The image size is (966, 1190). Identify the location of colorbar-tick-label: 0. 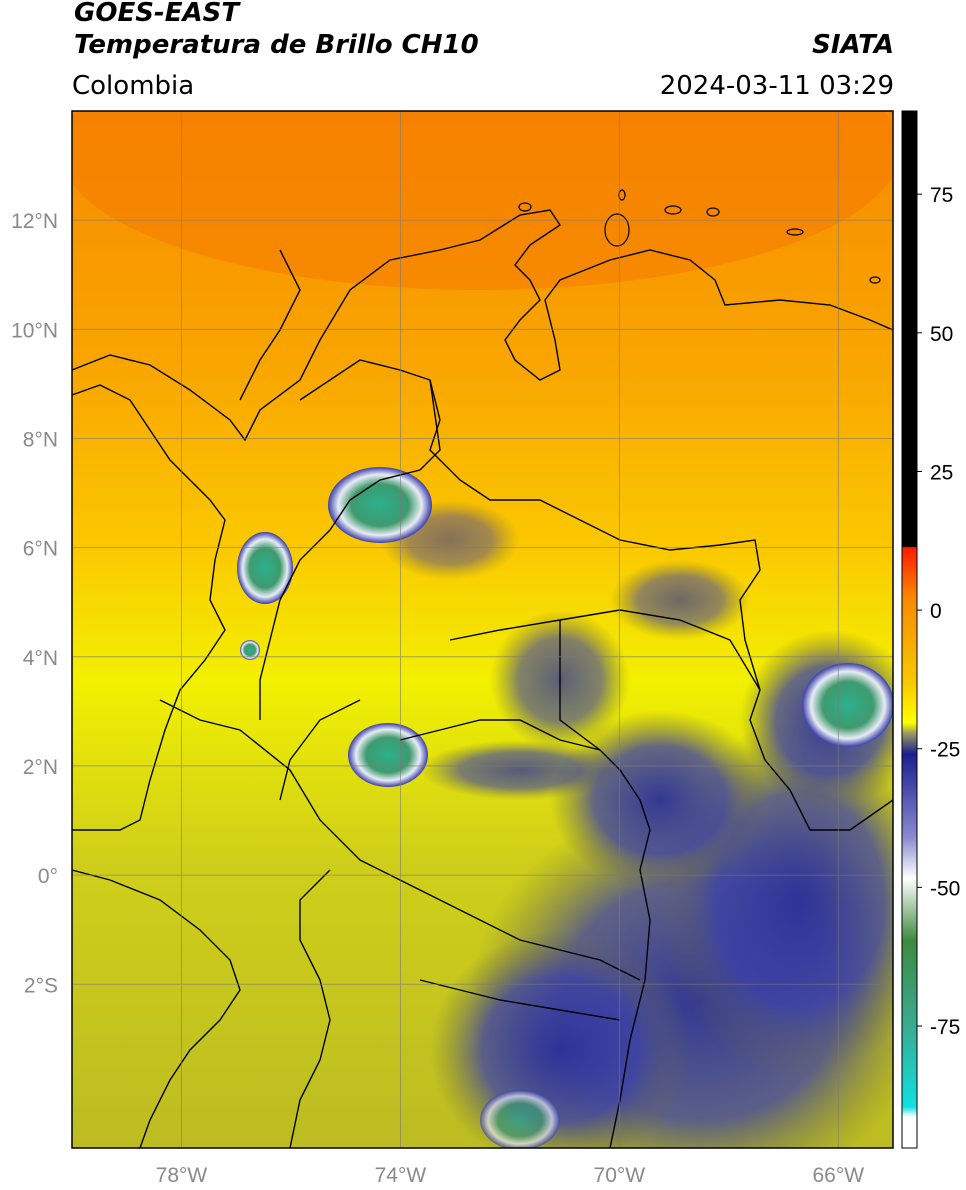
(936, 611).